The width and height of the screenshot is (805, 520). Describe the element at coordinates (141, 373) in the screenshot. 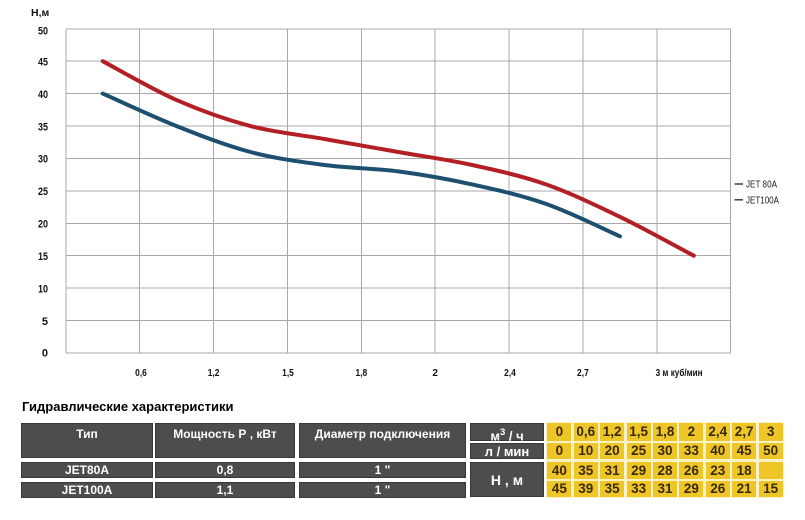

I see `svg-text: 0,6` at that location.